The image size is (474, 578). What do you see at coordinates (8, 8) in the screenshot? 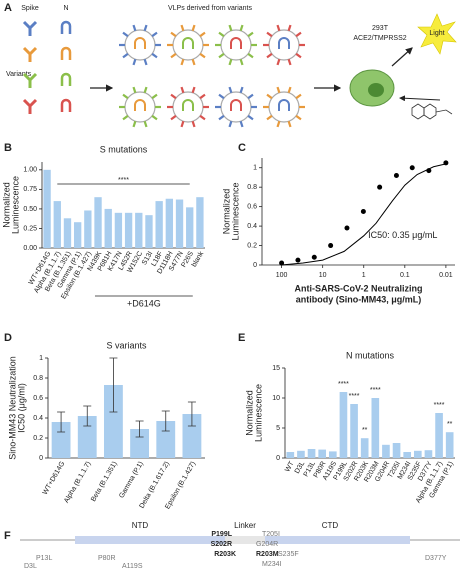
I see `panel-letter: A` at bounding box center [8, 8].